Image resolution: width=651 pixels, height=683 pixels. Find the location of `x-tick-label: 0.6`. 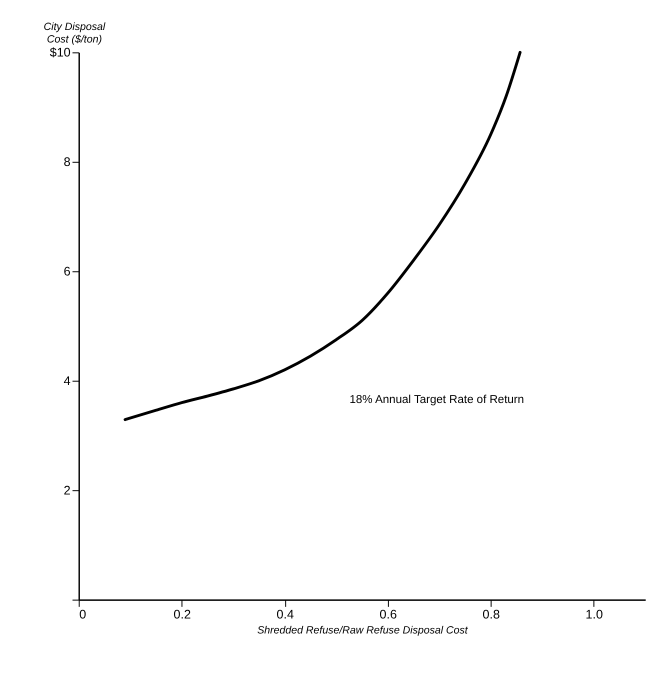

x-tick-label: 0.6 is located at coordinates (388, 614).